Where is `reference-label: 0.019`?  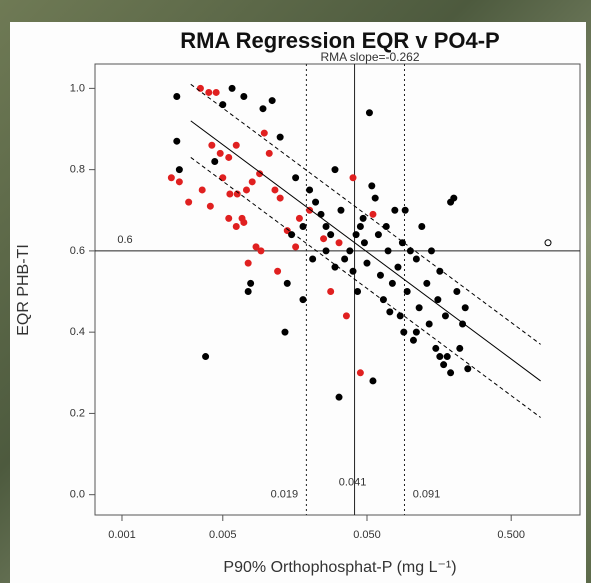 reference-label: 0.019 is located at coordinates (285, 495).